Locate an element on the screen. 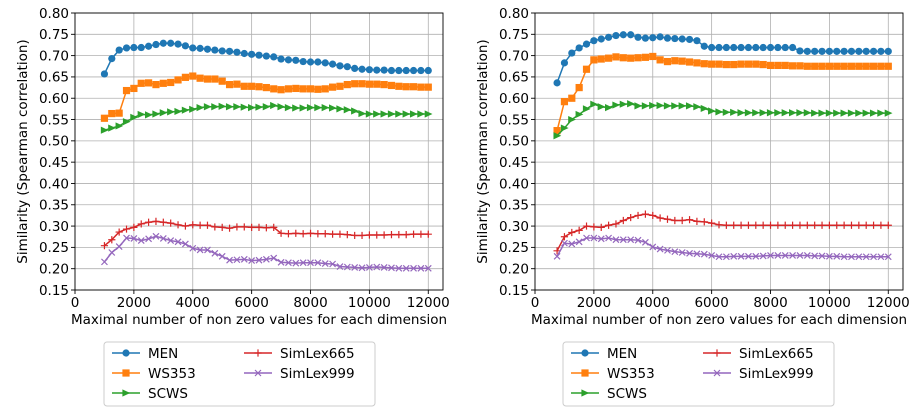 This screenshot has width=914, height=412. legend-item-ws353: WS353 is located at coordinates (613, 374).